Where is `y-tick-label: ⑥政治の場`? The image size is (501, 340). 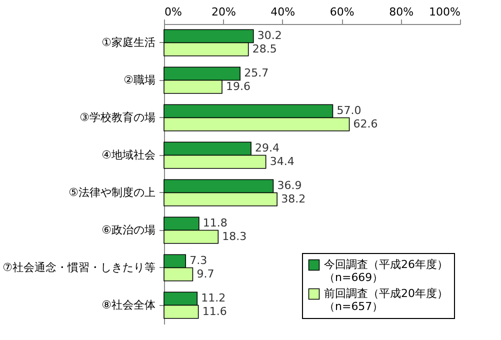
y-tick-label: ⑥政治の場 is located at coordinates (129, 229).